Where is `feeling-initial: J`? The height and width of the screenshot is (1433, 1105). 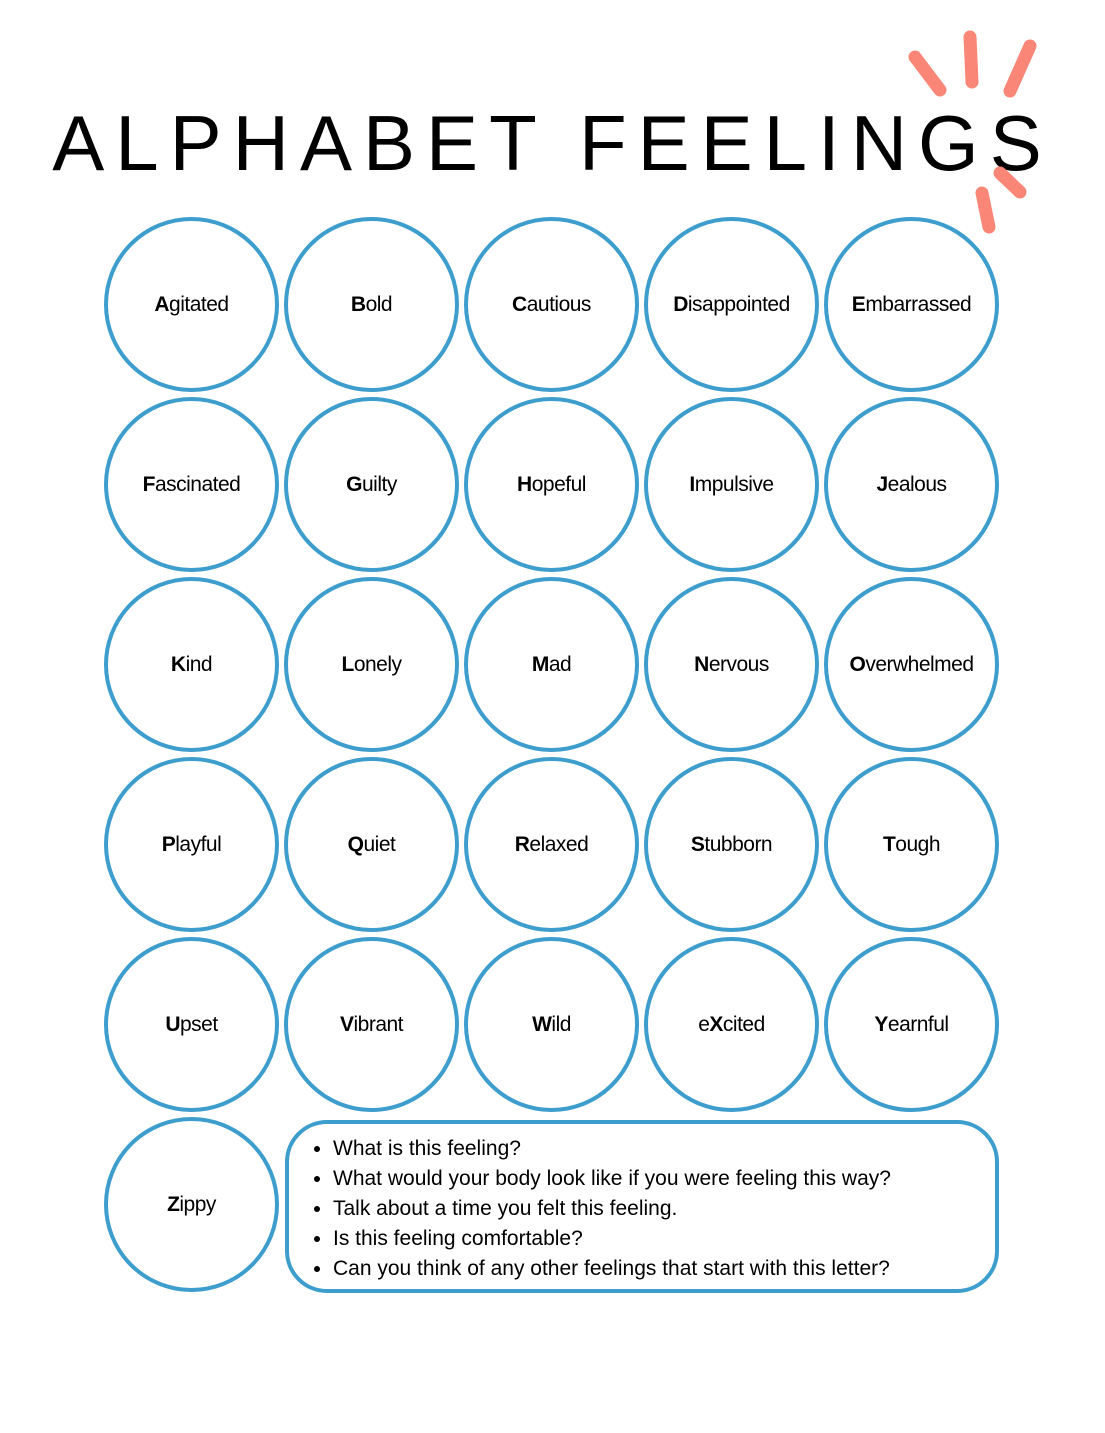 feeling-initial: J is located at coordinates (882, 484).